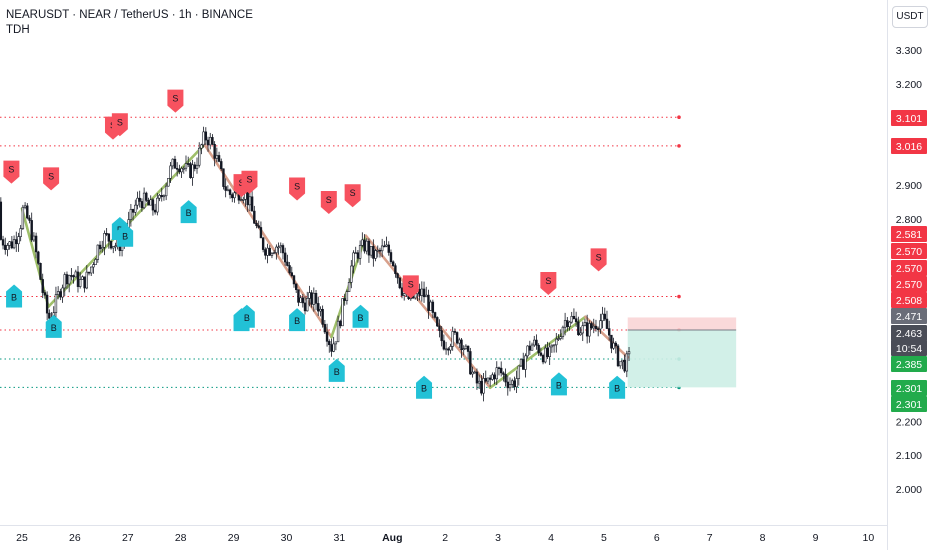 This screenshot has width=932, height=550. What do you see at coordinates (909, 317) in the screenshot?
I see `price-label-text: 2.471` at bounding box center [909, 317].